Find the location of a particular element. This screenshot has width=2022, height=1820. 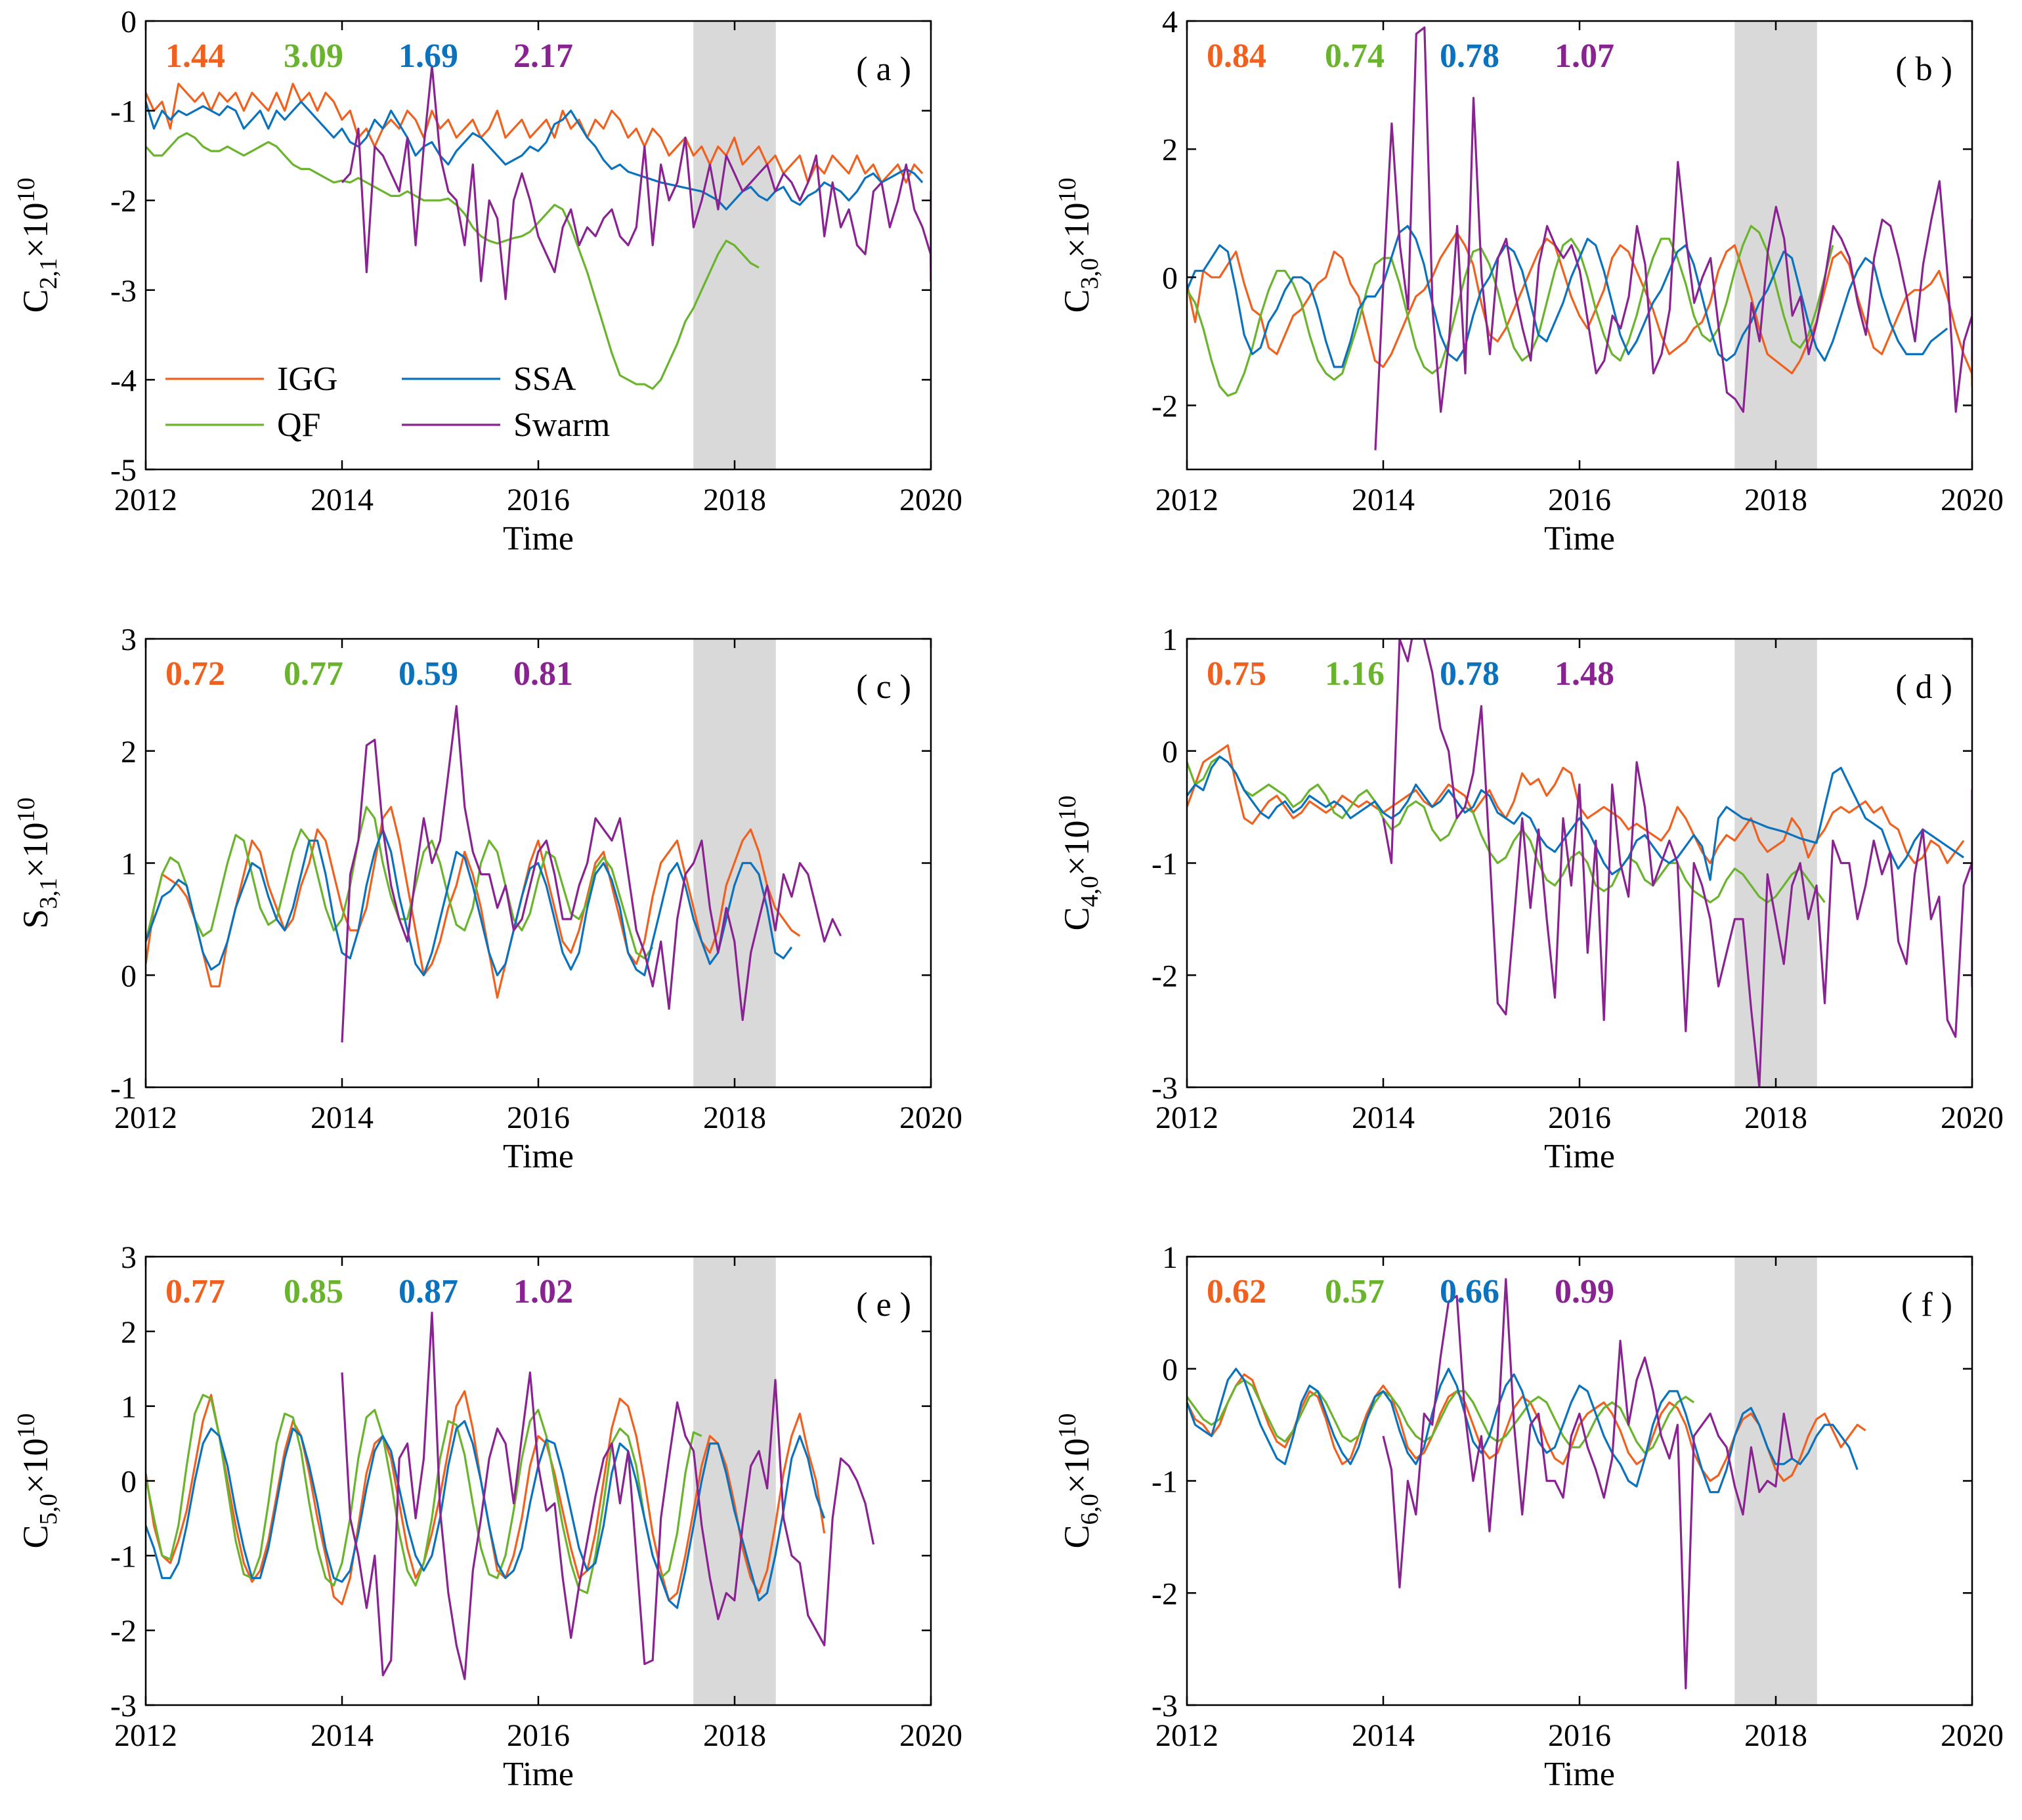

panel-e-line-qf is located at coordinates (424, 1494).